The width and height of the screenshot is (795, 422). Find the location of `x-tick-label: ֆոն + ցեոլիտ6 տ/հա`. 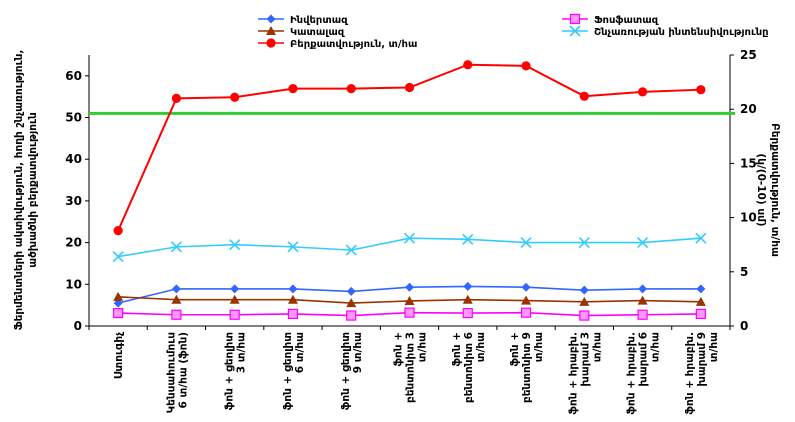

x-tick-label: ֆոն + ցեոլիտ6 տ/հա is located at coordinates (294, 371).